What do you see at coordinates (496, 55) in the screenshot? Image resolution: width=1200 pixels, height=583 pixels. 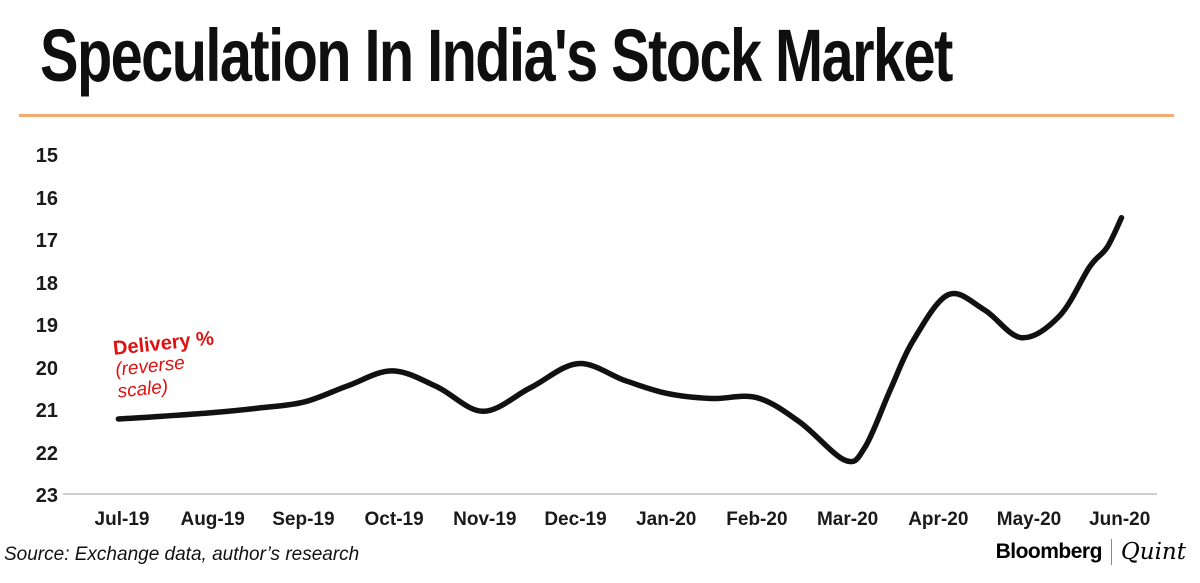 I see `page-title: Speculation In India's Stock Market` at bounding box center [496, 55].